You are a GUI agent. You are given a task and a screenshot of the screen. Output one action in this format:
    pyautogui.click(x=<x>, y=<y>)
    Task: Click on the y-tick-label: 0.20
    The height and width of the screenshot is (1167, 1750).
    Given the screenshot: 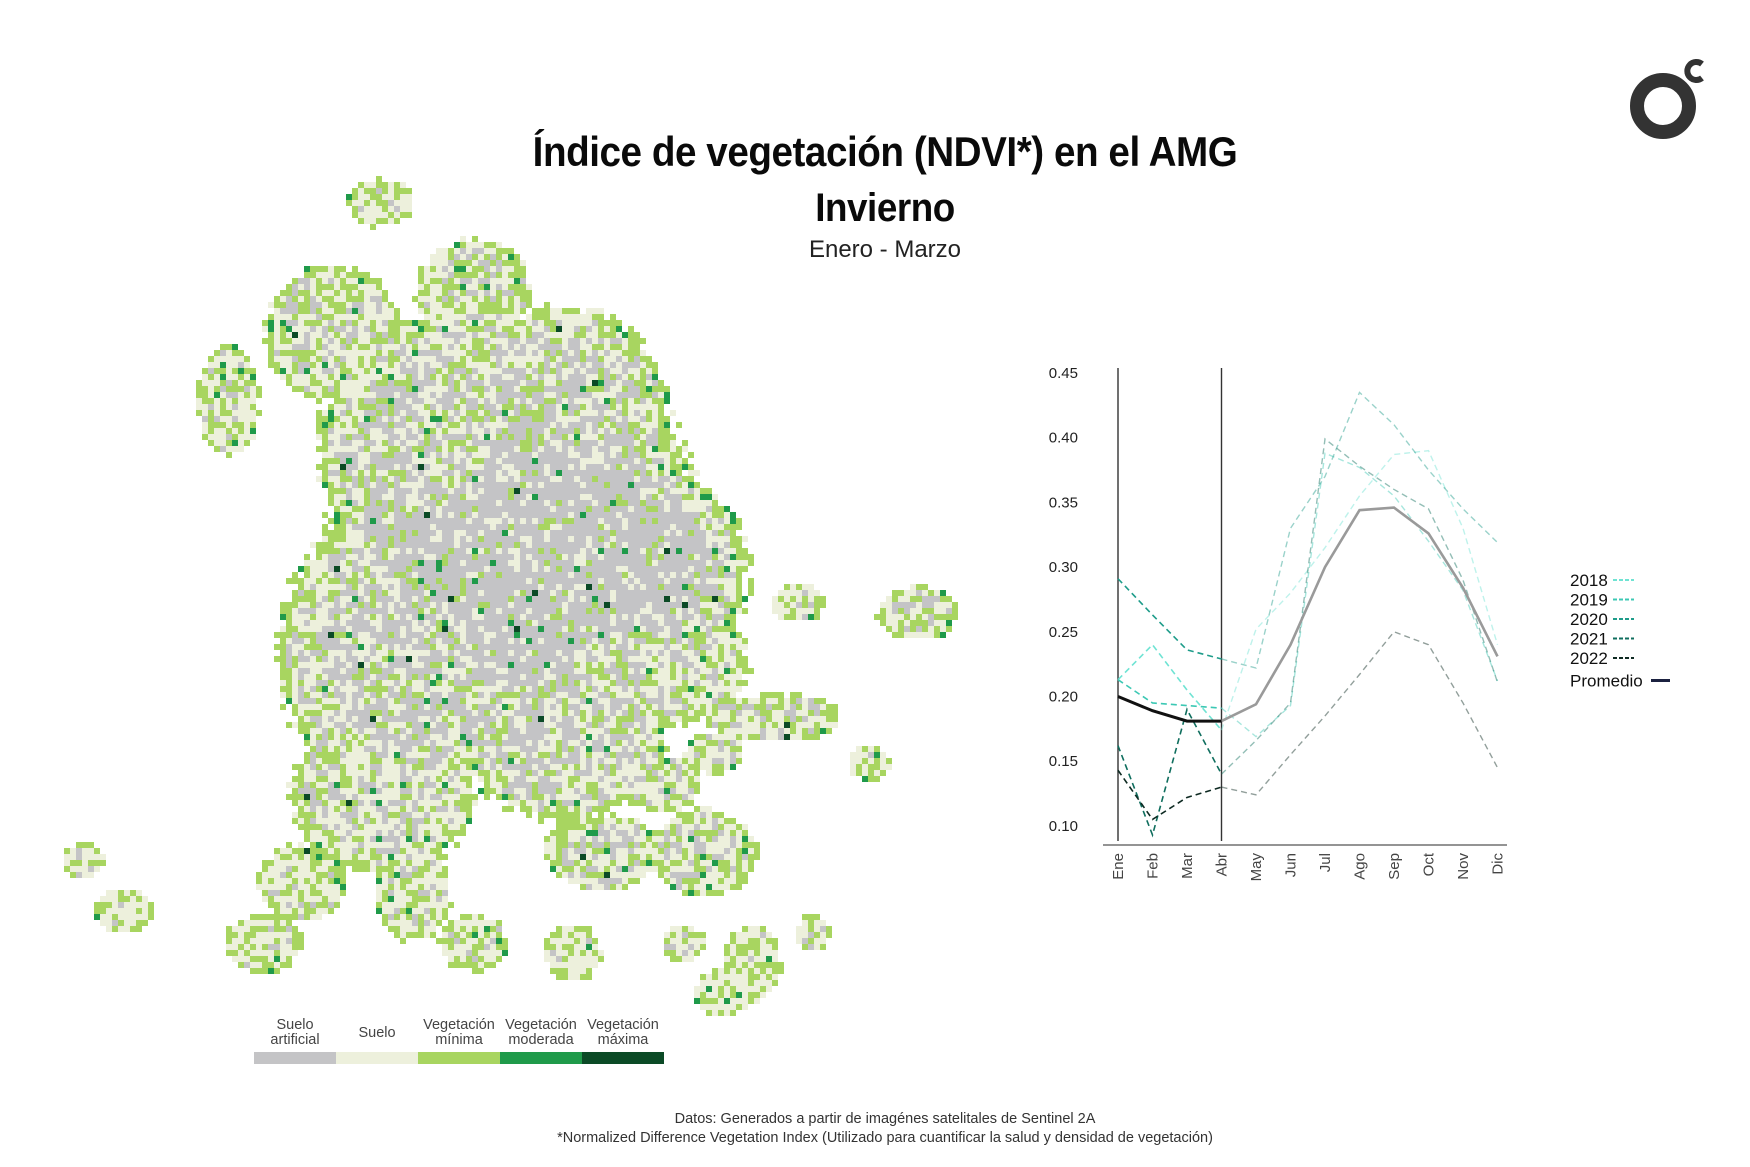 What is the action you would take?
    pyautogui.click(x=1063, y=697)
    